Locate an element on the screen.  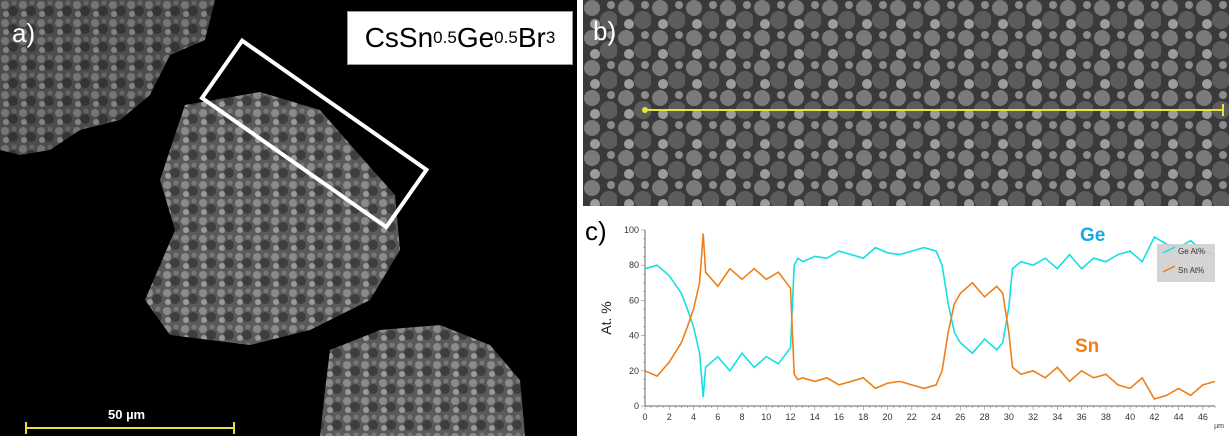
x-tick-label: 42 is located at coordinates (1154, 417).